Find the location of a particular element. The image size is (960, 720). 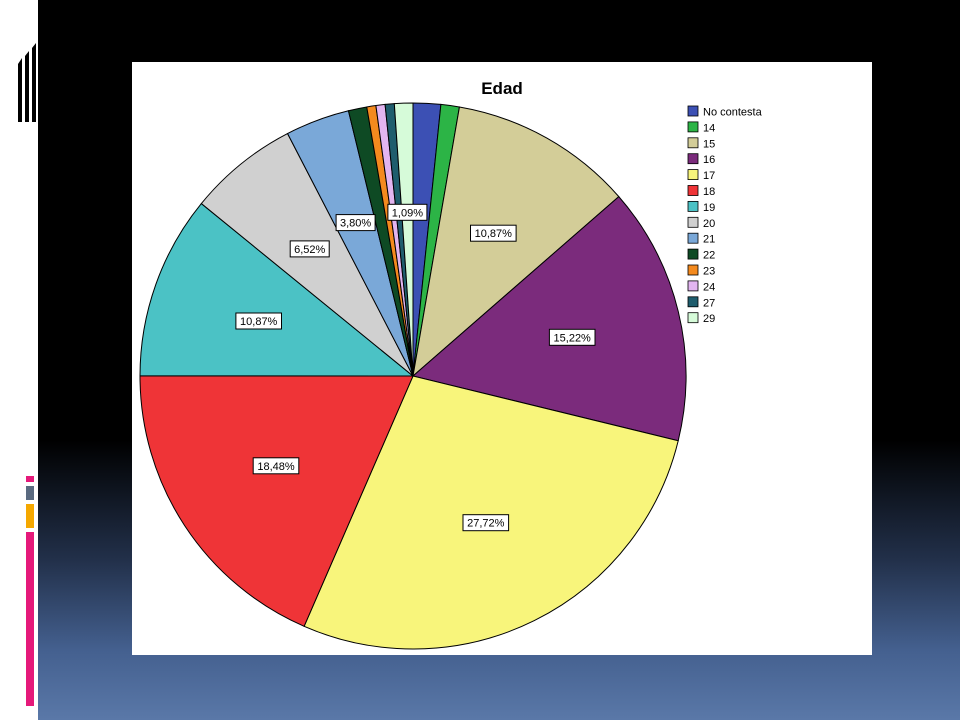

legend-label: No contesta is located at coordinates (733, 113).